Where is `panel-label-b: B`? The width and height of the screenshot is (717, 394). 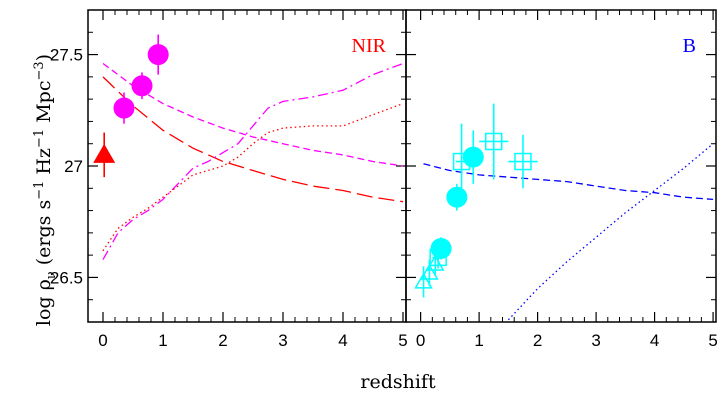 panel-label-b: B is located at coordinates (689, 46).